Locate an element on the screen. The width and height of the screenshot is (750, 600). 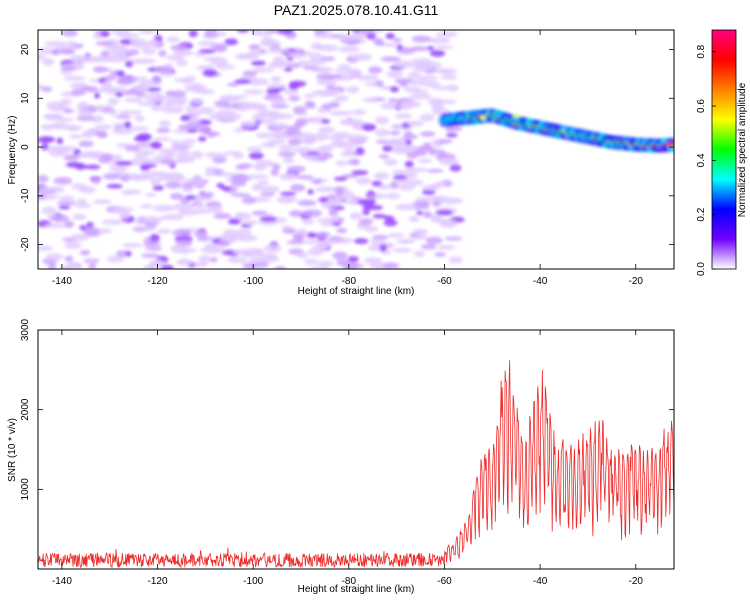
x-tick-label: -120 is located at coordinates (158, 581).